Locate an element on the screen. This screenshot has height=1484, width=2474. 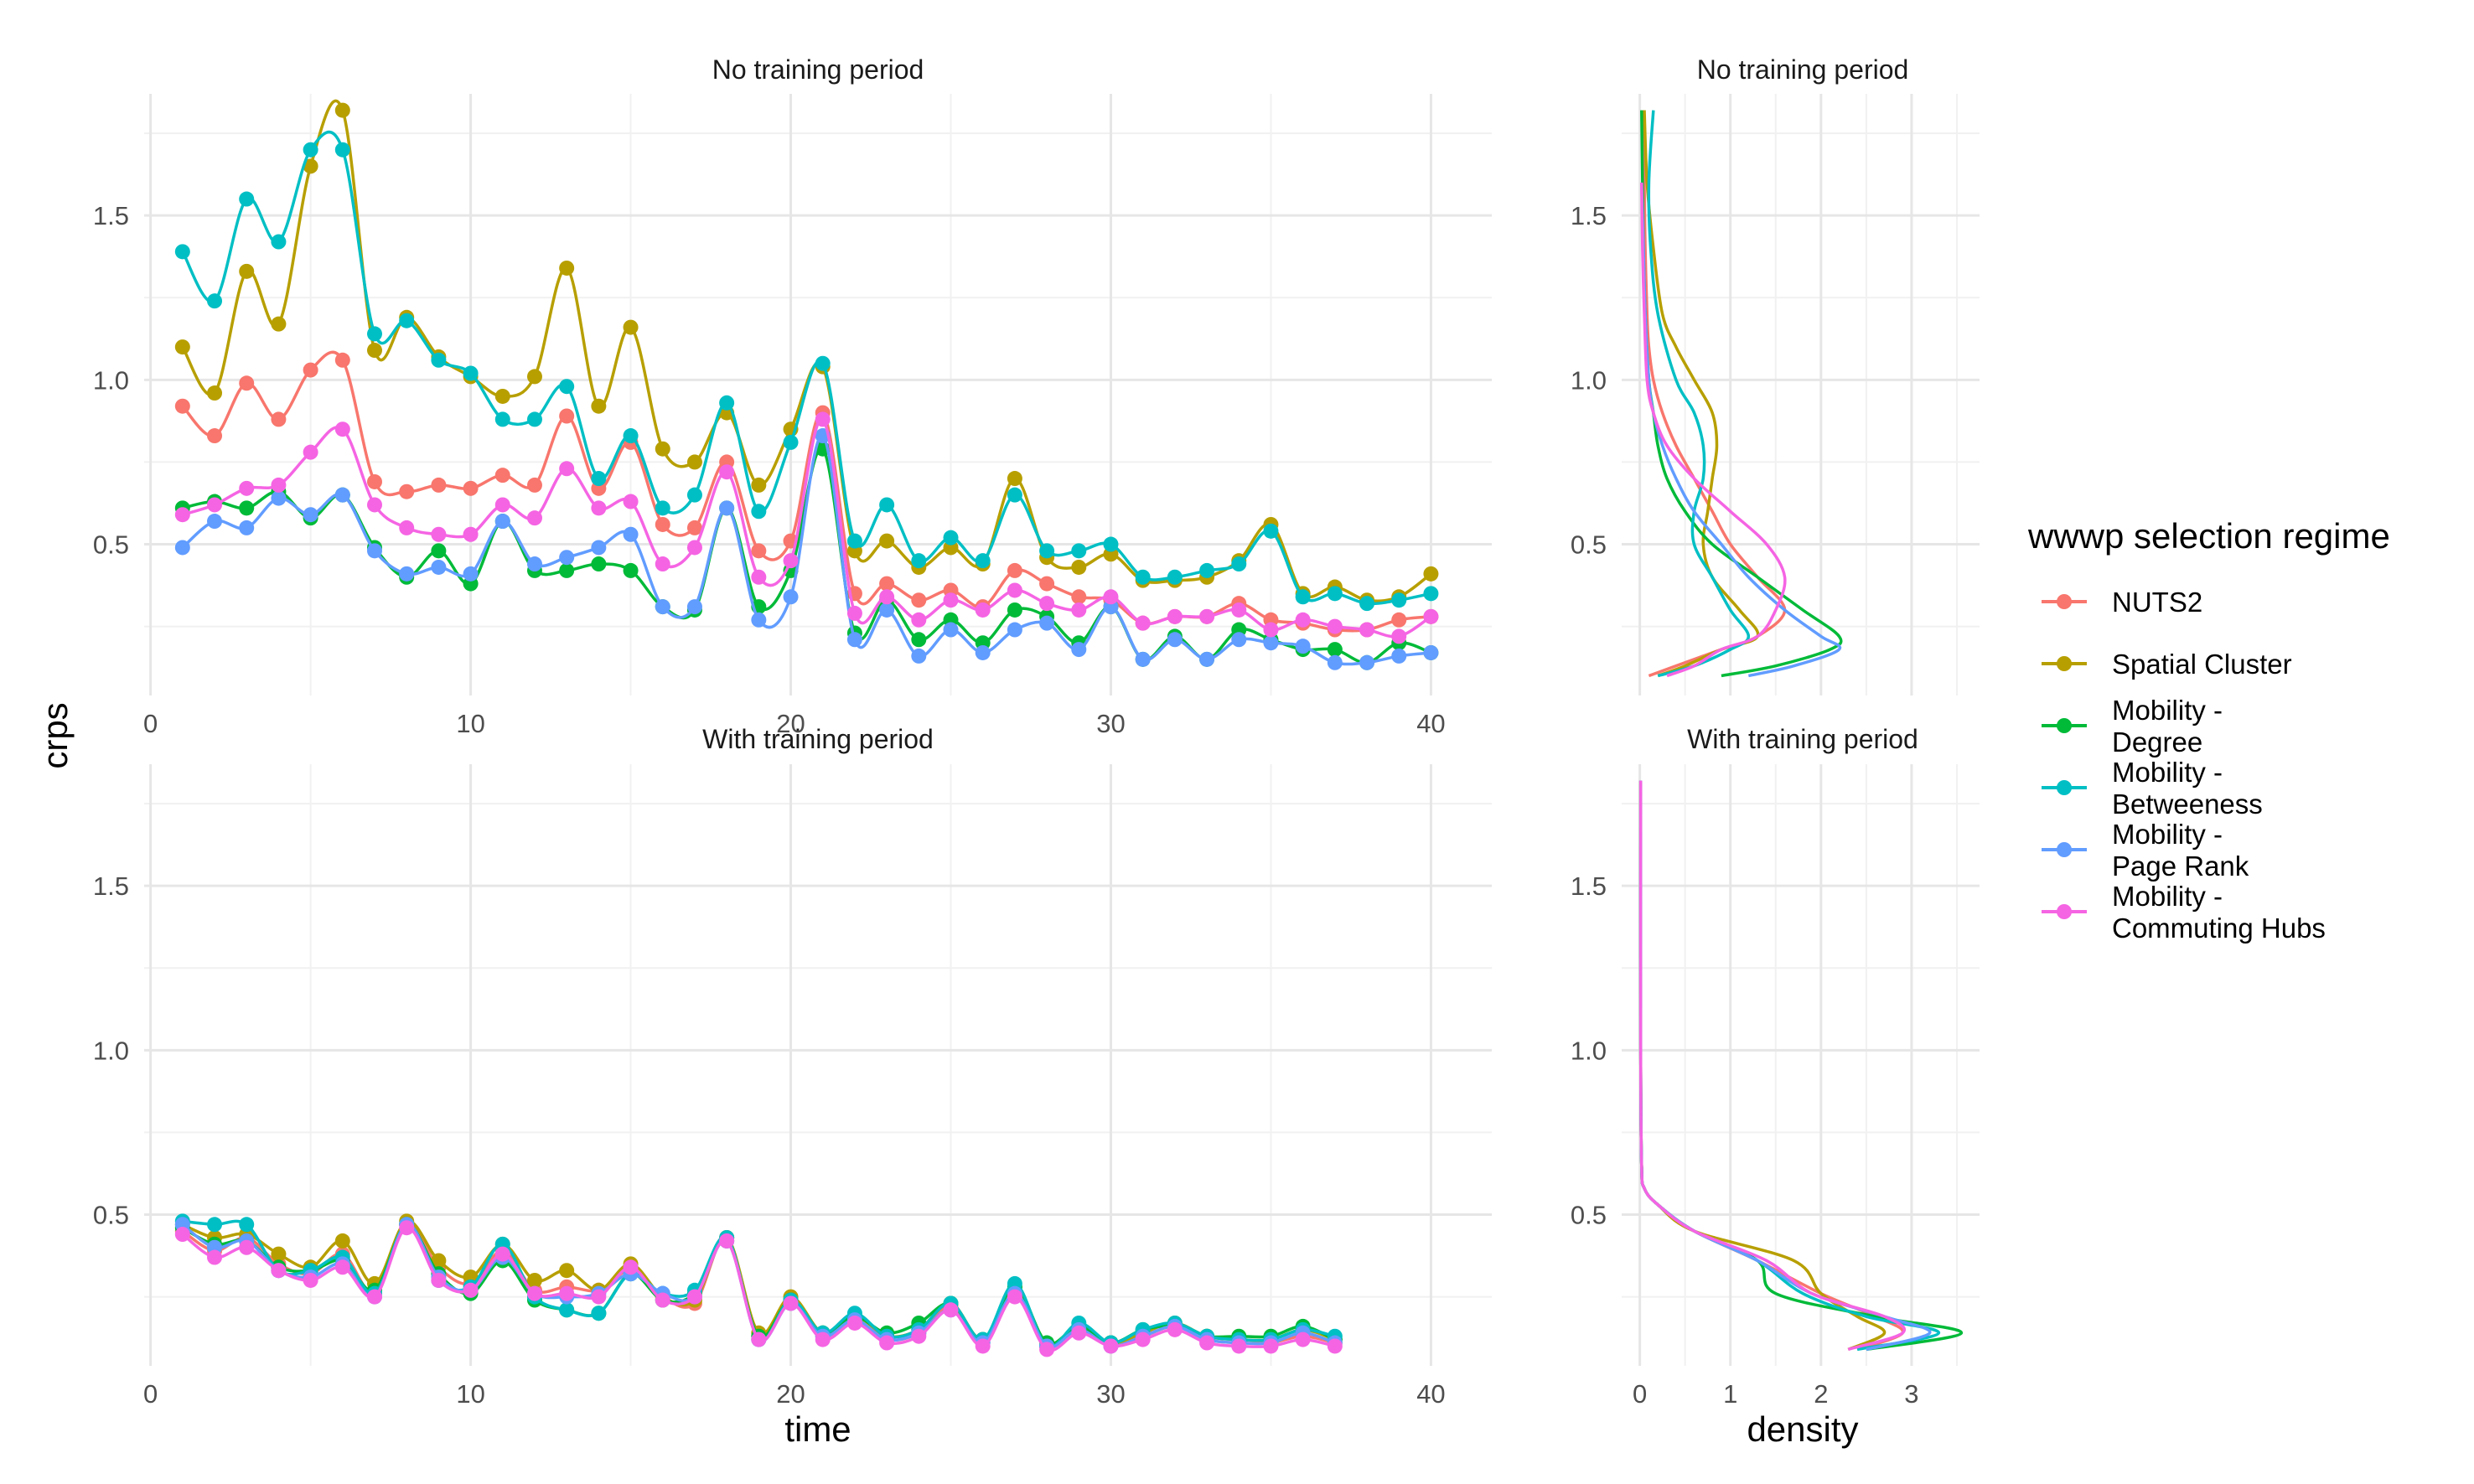
series-line is located at coordinates (1713, 430).